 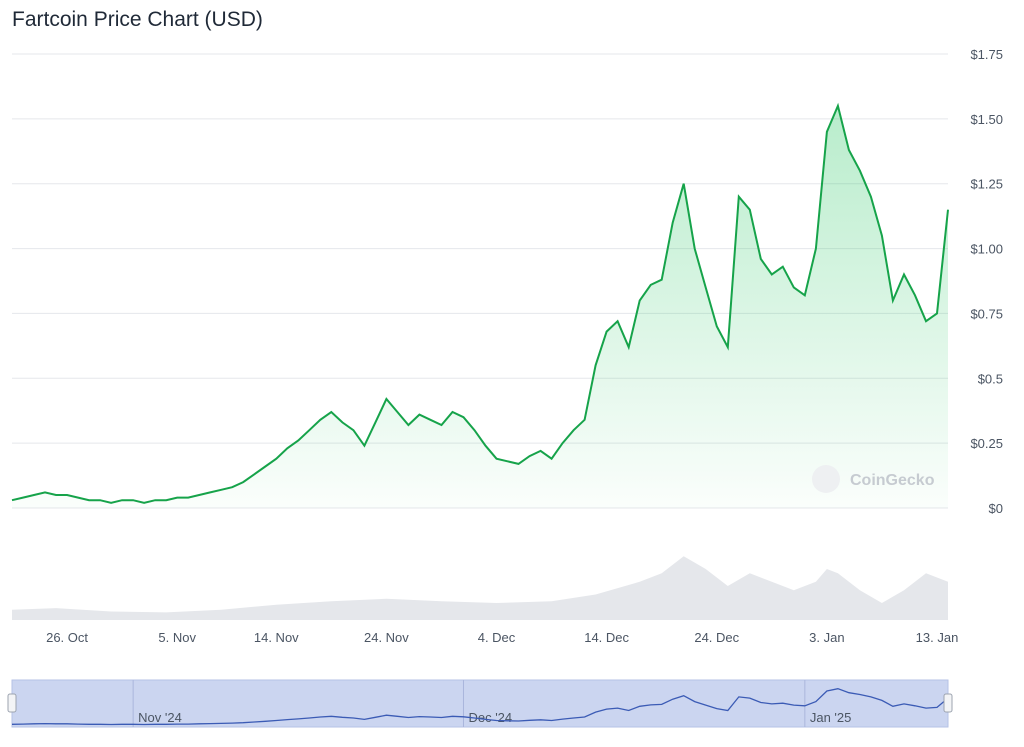 What do you see at coordinates (986, 443) in the screenshot?
I see `y-tick-label: $0.25` at bounding box center [986, 443].